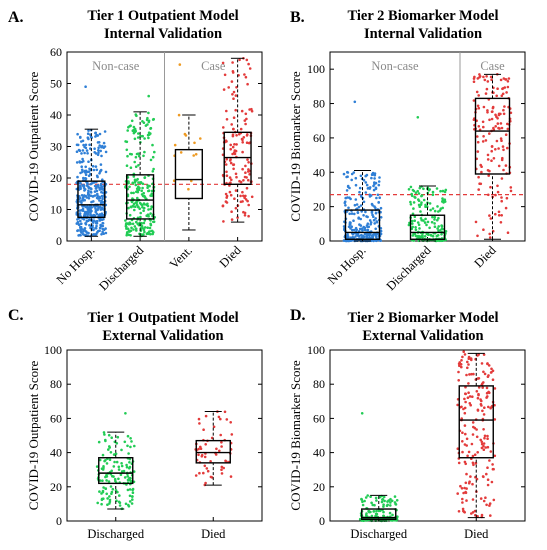 The image size is (547, 550). What do you see at coordinates (56, 178) in the screenshot?
I see `y-tick-label: 20` at bounding box center [56, 178].